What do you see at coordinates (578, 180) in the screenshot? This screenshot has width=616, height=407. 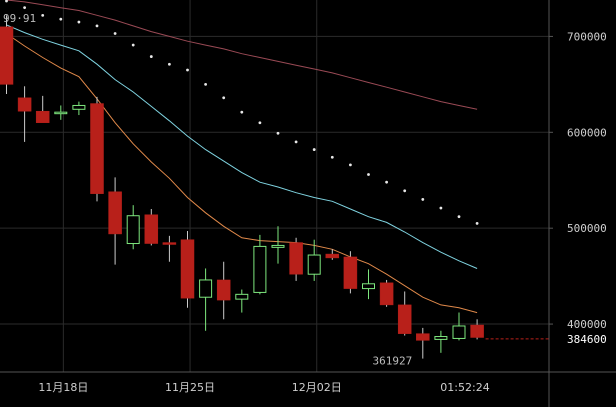 I see `y-axis-ticks: 700000 600000 500000 400000` at bounding box center [578, 180].